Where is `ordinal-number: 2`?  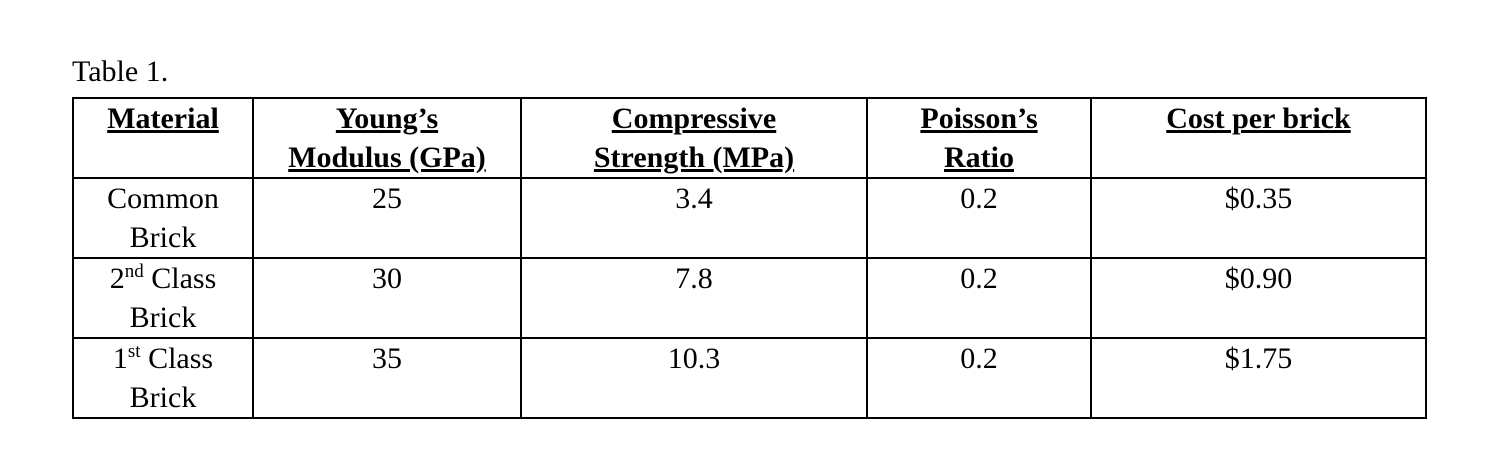 ordinal-number: 2 is located at coordinates (117, 278).